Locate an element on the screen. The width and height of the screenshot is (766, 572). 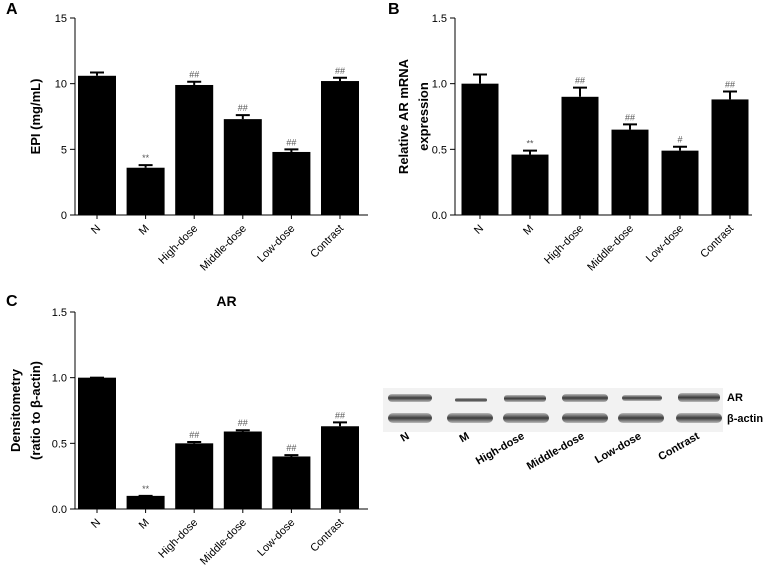
y-tick-label: 15 is located at coordinates (61, 19).